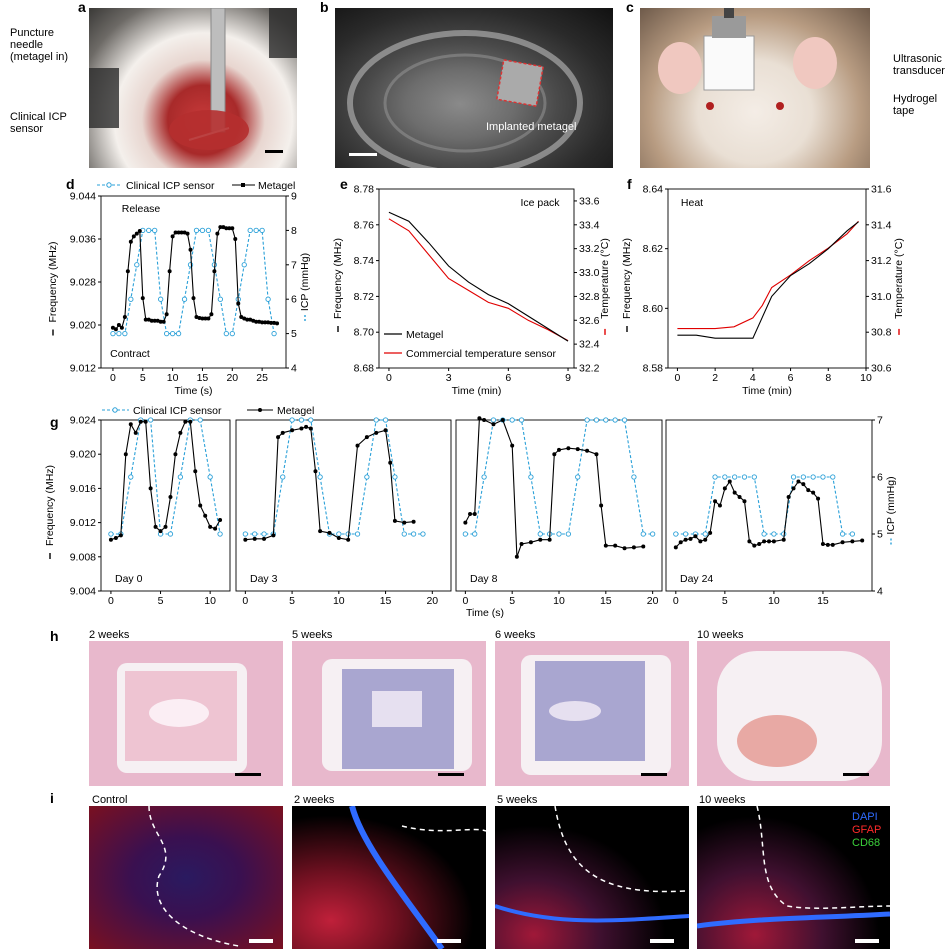 The width and height of the screenshot is (951, 952). I want to click on chart-f-ytick-label: 30.6, so click(881, 369).